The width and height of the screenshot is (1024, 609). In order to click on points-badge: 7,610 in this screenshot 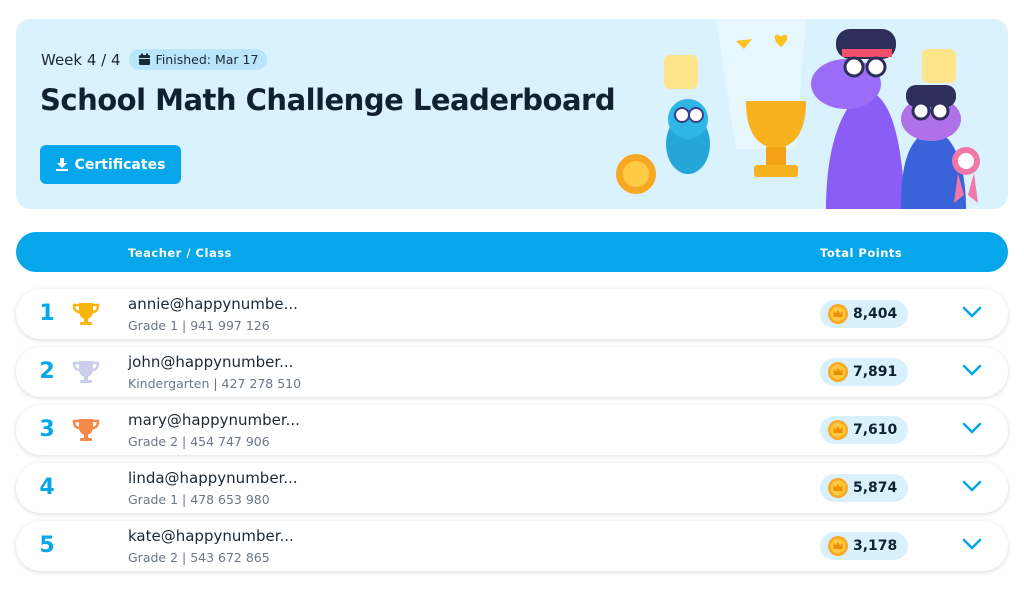, I will do `click(864, 430)`.